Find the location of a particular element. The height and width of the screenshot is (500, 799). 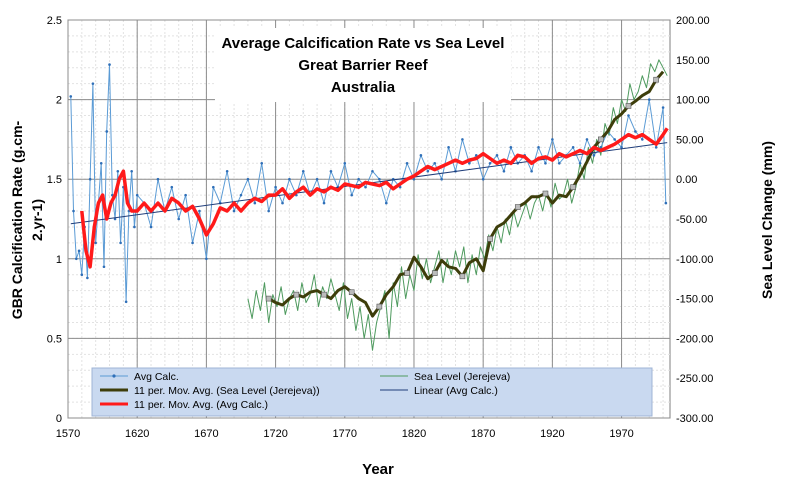

y-right-tick-label: 100.00 is located at coordinates (693, 101).